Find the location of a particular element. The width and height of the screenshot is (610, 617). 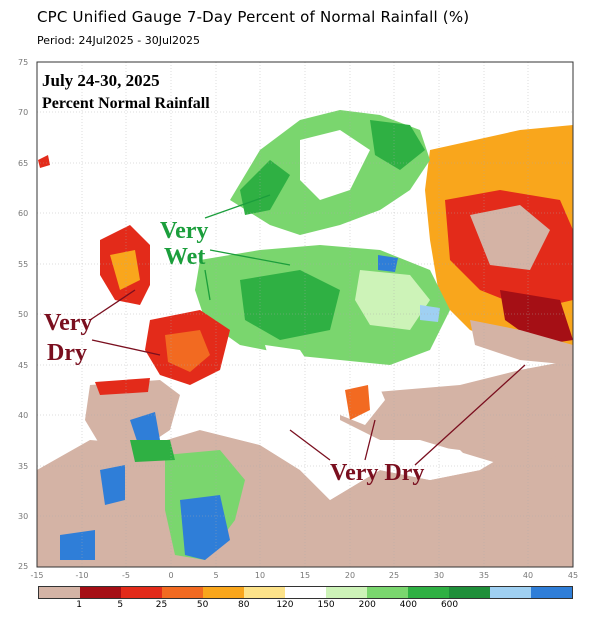

lat-tick-labels: 75 70 65 60 55 50 45 40 35 30 25 is located at coordinates (23, 314).